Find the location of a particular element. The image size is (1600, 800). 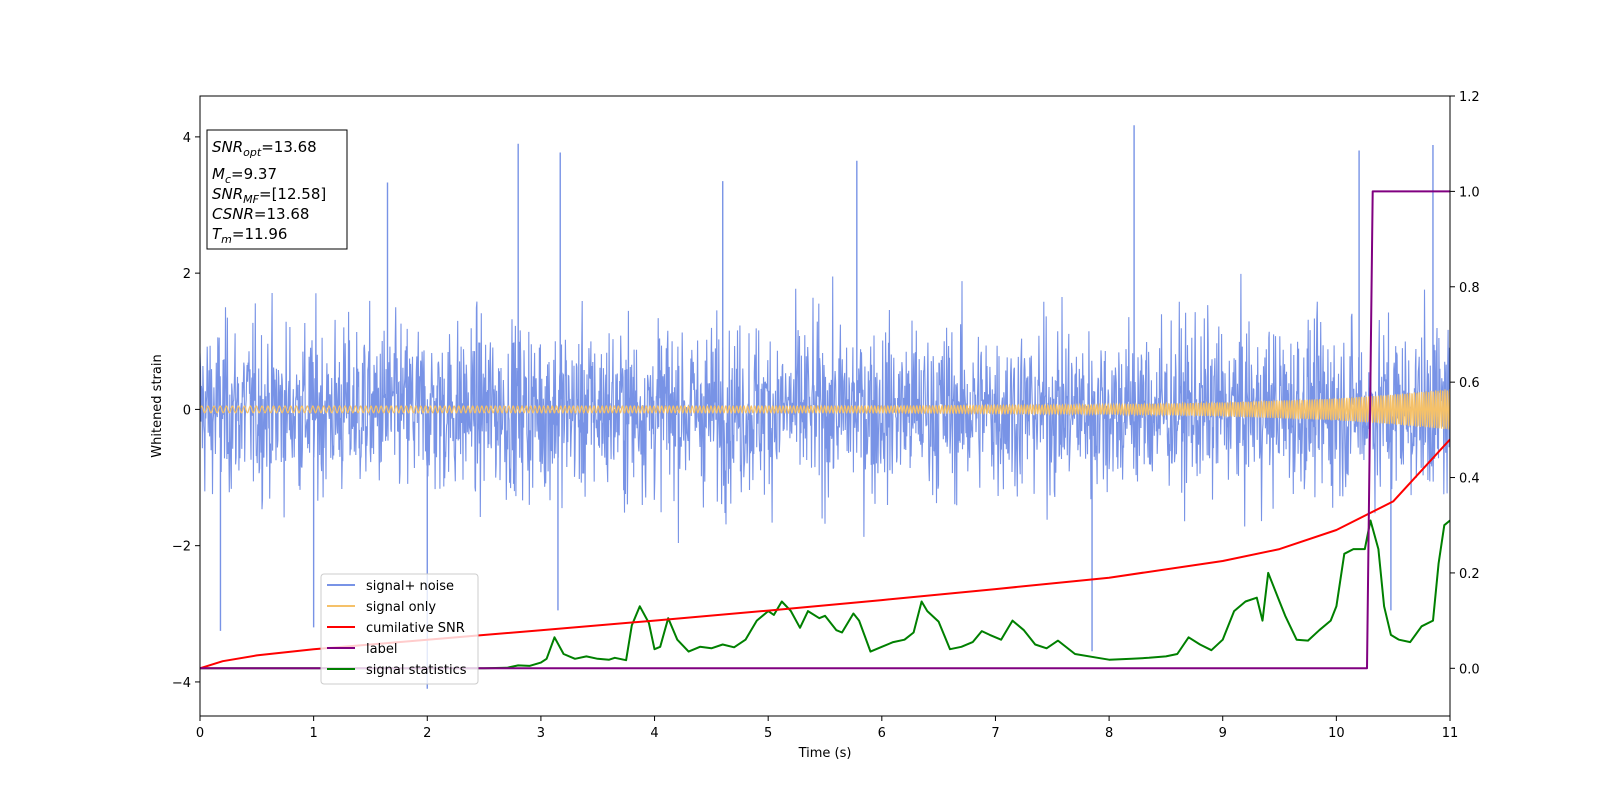

x-tick-label: 5 is located at coordinates (768, 733).